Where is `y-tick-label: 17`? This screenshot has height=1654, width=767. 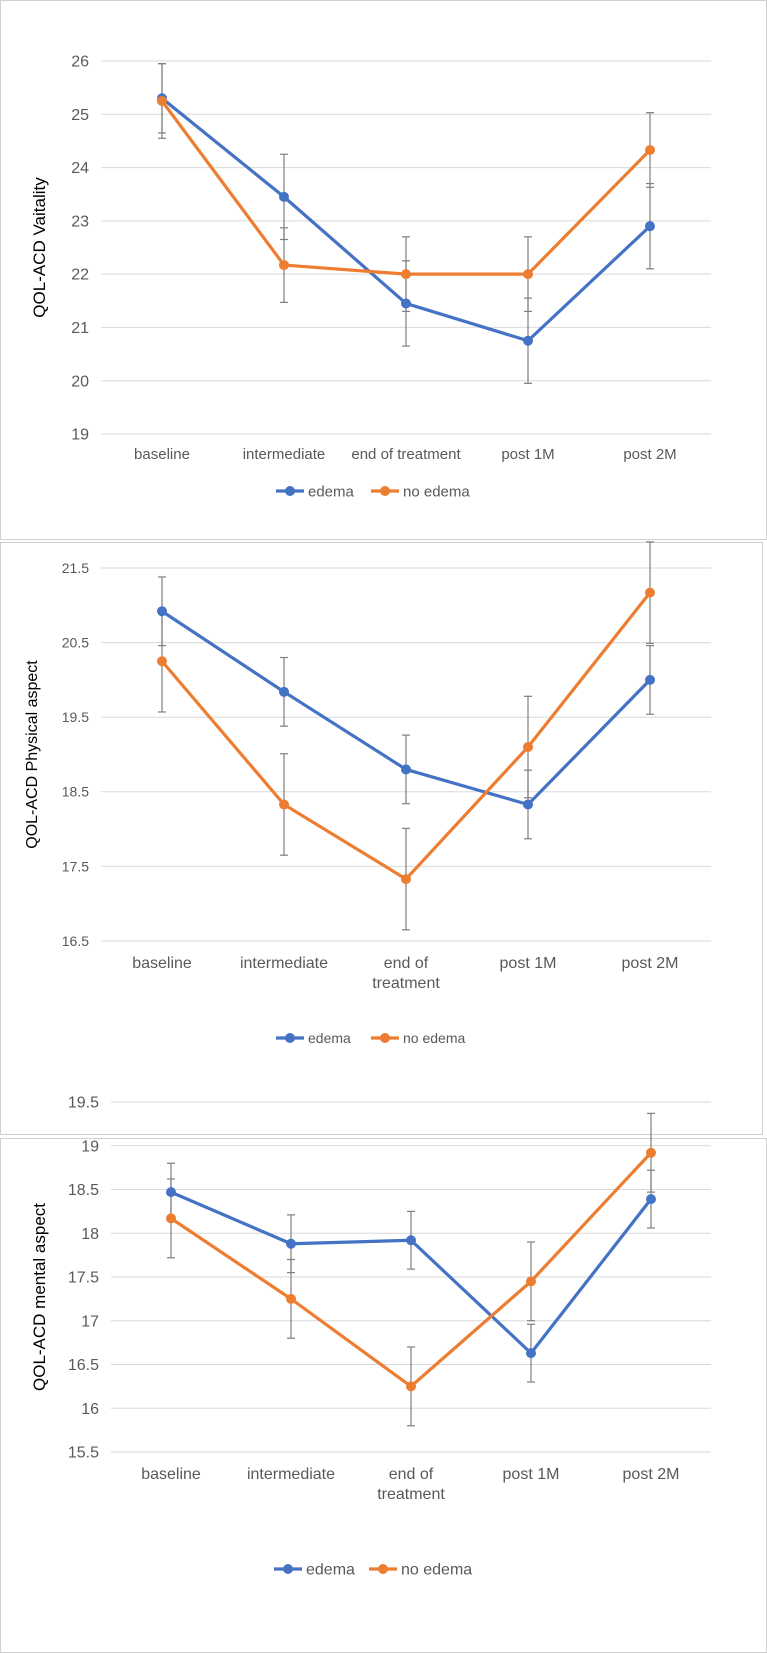 y-tick-label: 17 is located at coordinates (90, 1321).